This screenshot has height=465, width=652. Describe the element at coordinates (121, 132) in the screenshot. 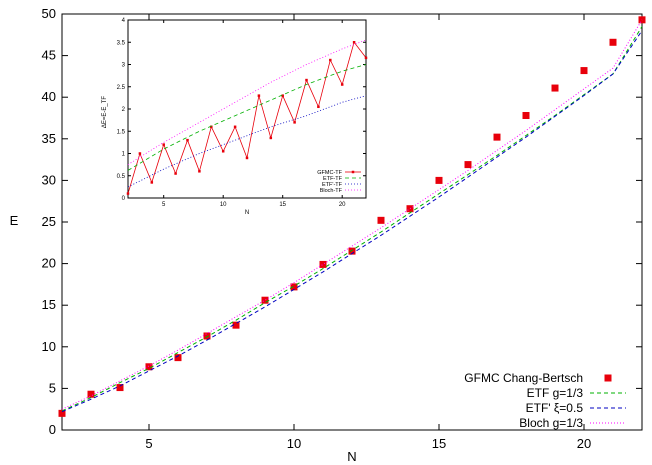

I see `inset-y-tick-label: 1.5` at that location.